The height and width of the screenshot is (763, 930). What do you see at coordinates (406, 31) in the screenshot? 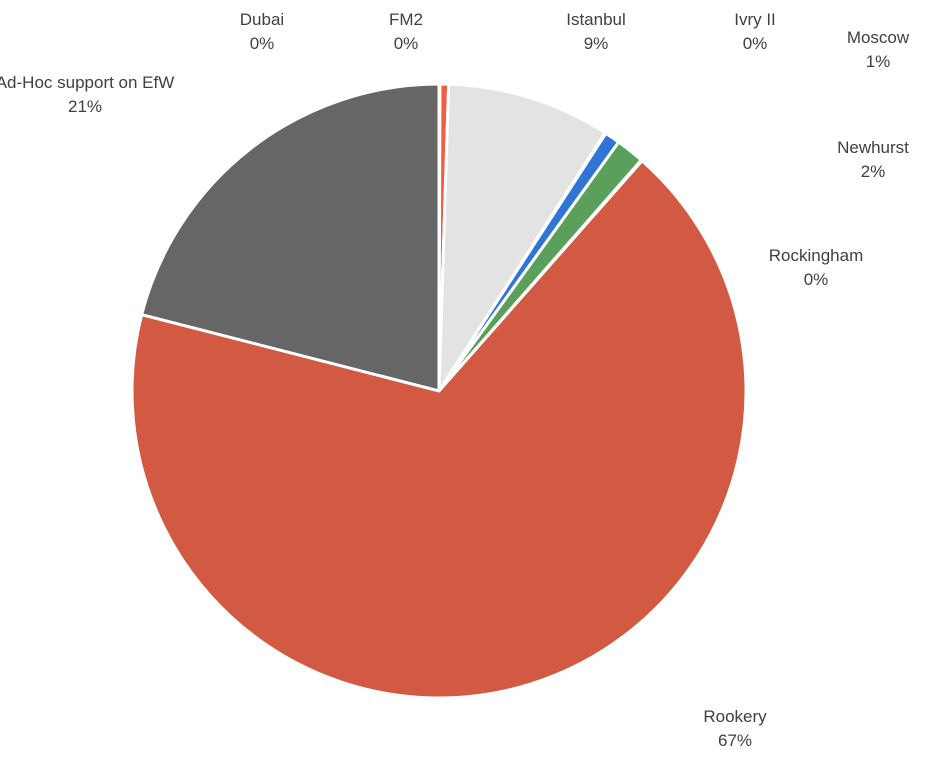
I see `data-label-fm2: FM2 0%` at bounding box center [406, 31].